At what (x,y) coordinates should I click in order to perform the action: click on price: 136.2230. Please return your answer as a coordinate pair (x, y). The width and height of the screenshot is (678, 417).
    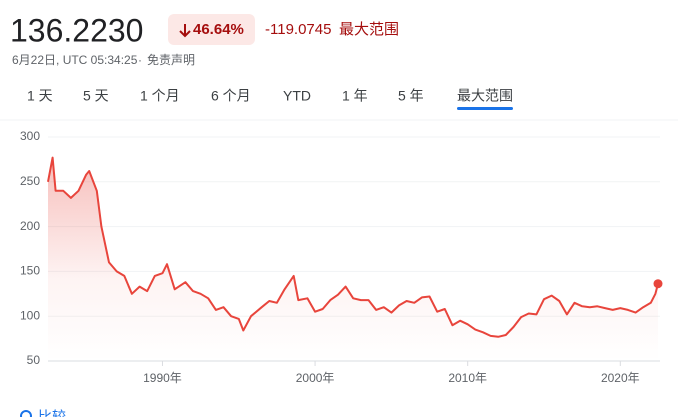
    Looking at the image, I should click on (76, 30).